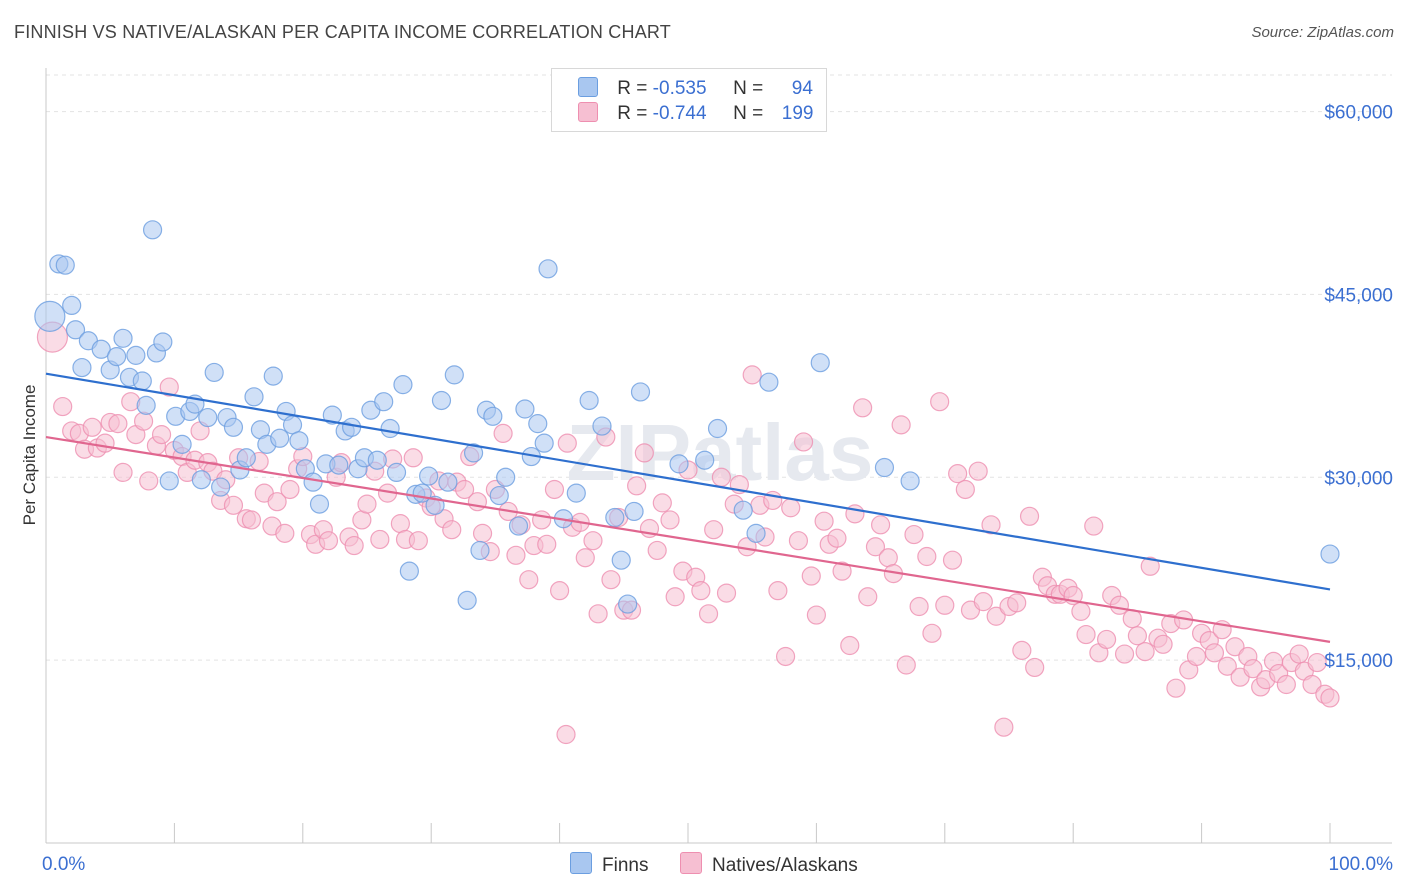  Describe the element at coordinates (679, 88) in the screenshot. I see `finns-r-value: -0.535` at that location.